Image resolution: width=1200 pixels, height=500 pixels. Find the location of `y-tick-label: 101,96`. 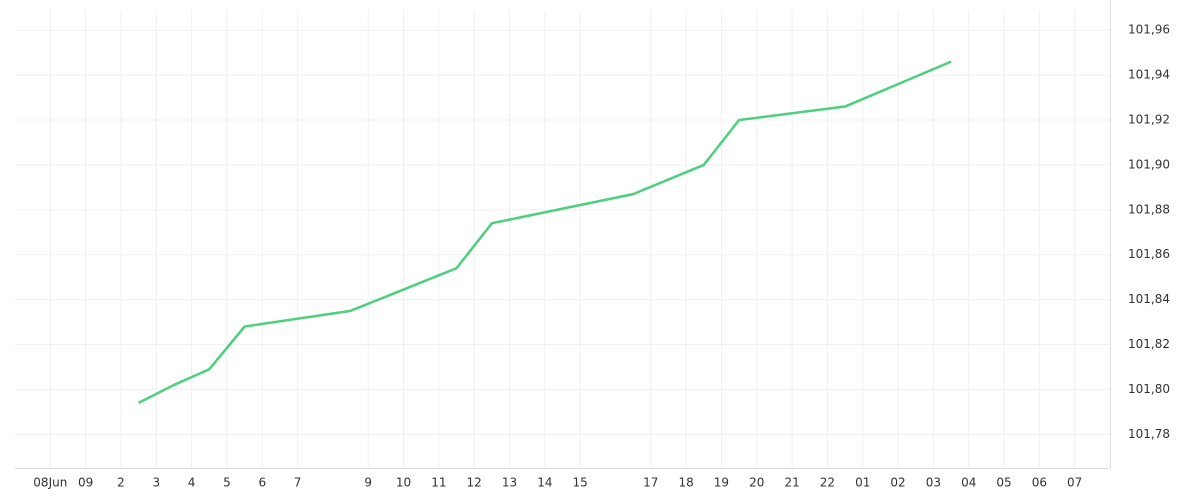

y-tick-label: 101,96 is located at coordinates (1149, 30).